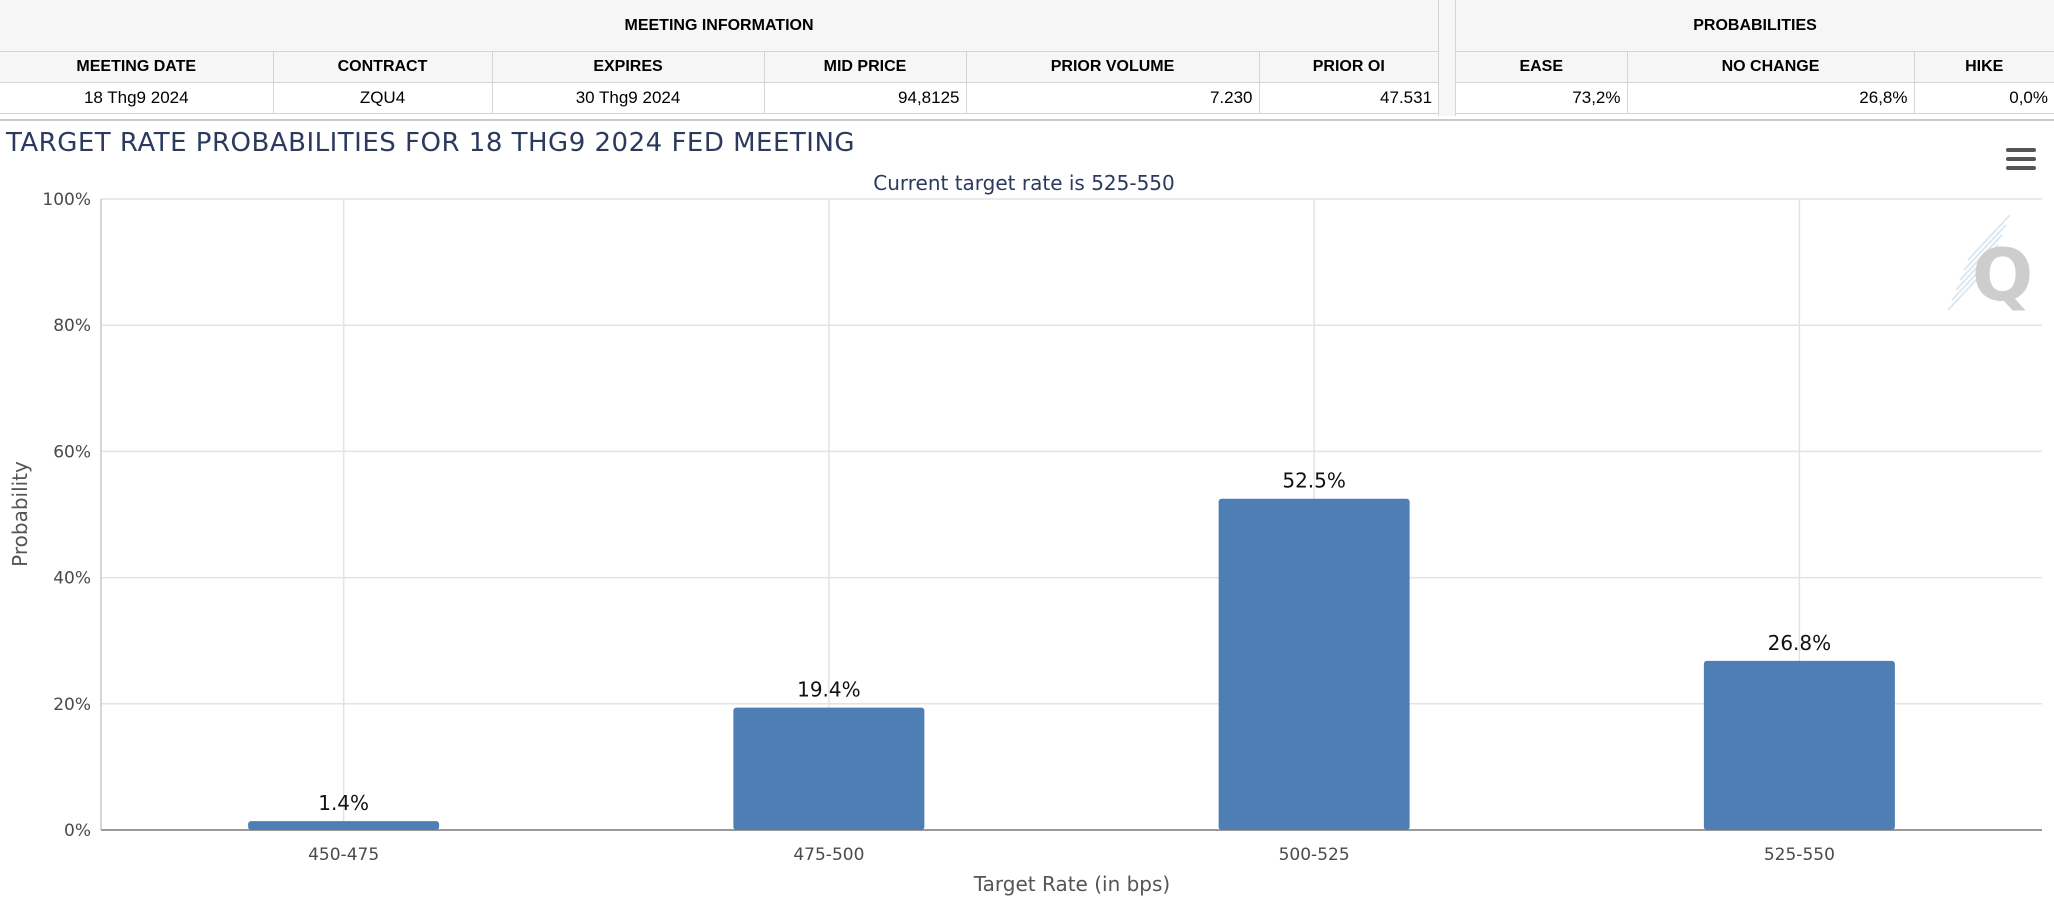 This screenshot has width=2054, height=904. I want to click on q-logo-watermark: Q, so click(1990, 265).